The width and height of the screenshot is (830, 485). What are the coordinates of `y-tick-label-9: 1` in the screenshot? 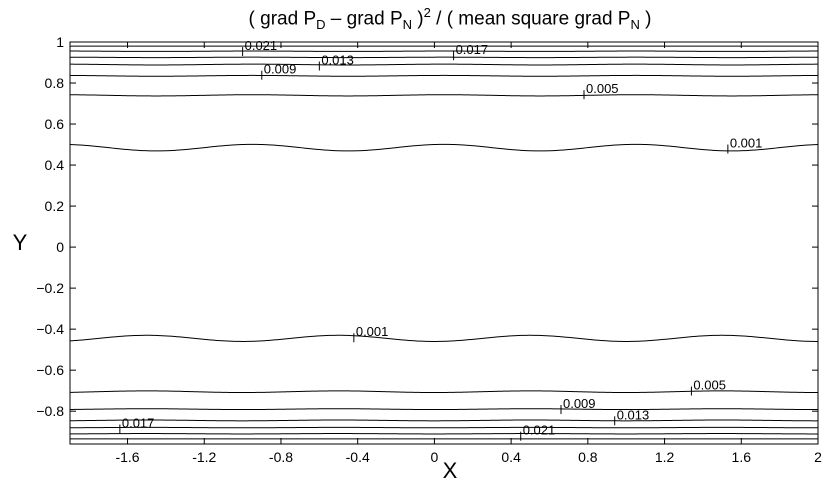 It's located at (60, 42).